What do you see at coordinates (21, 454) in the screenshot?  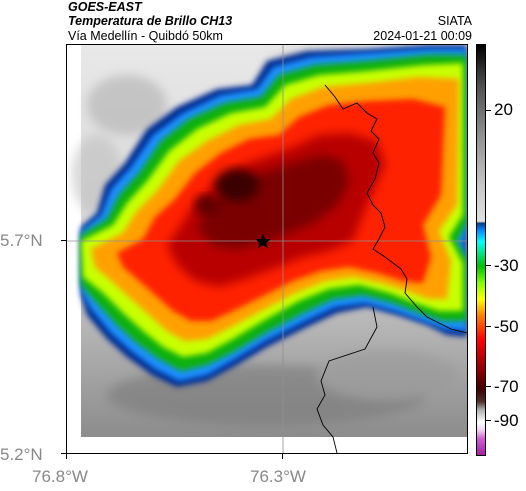 I see `lat-label: 5.2°N` at bounding box center [21, 454].